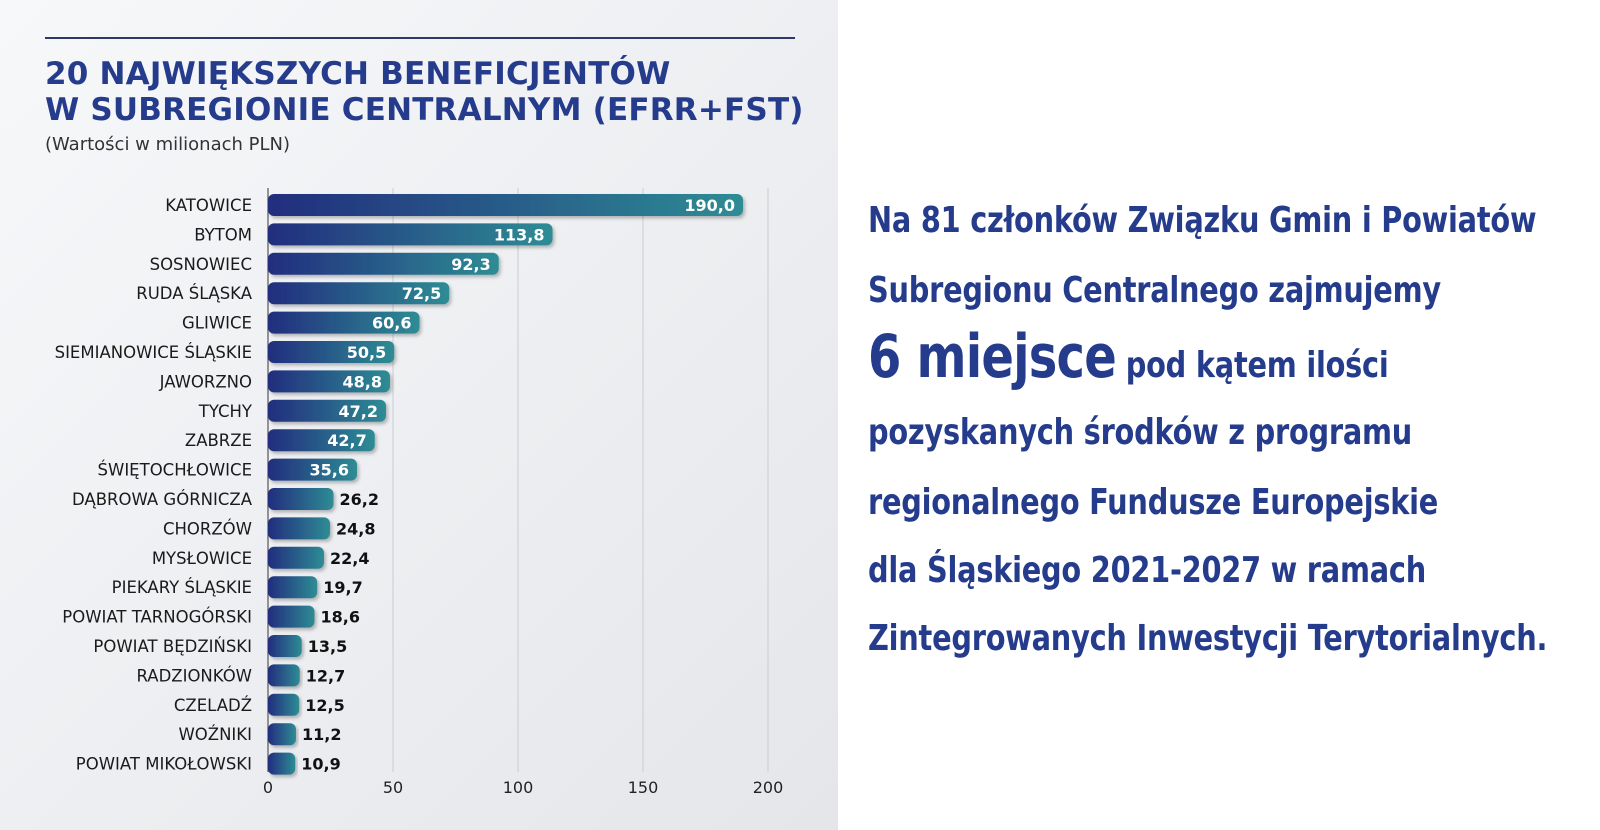 The image size is (1600, 830). I want to click on category-label: POWIAT TARNOGÓRSKI, so click(157, 617).